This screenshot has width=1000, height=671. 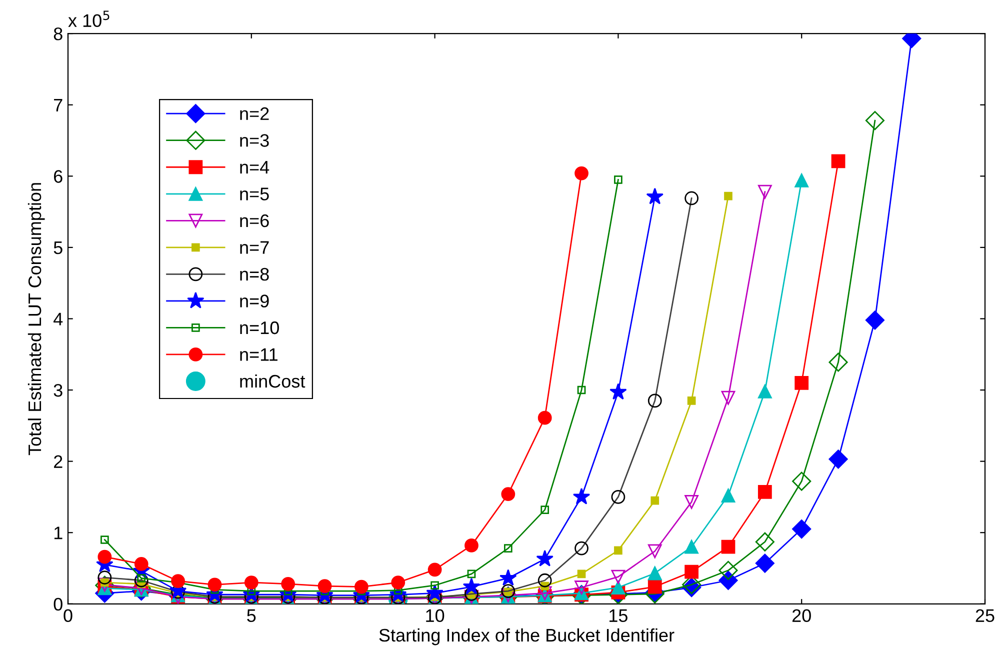 What do you see at coordinates (254, 194) in the screenshot?
I see `legend-label: n=5` at bounding box center [254, 194].